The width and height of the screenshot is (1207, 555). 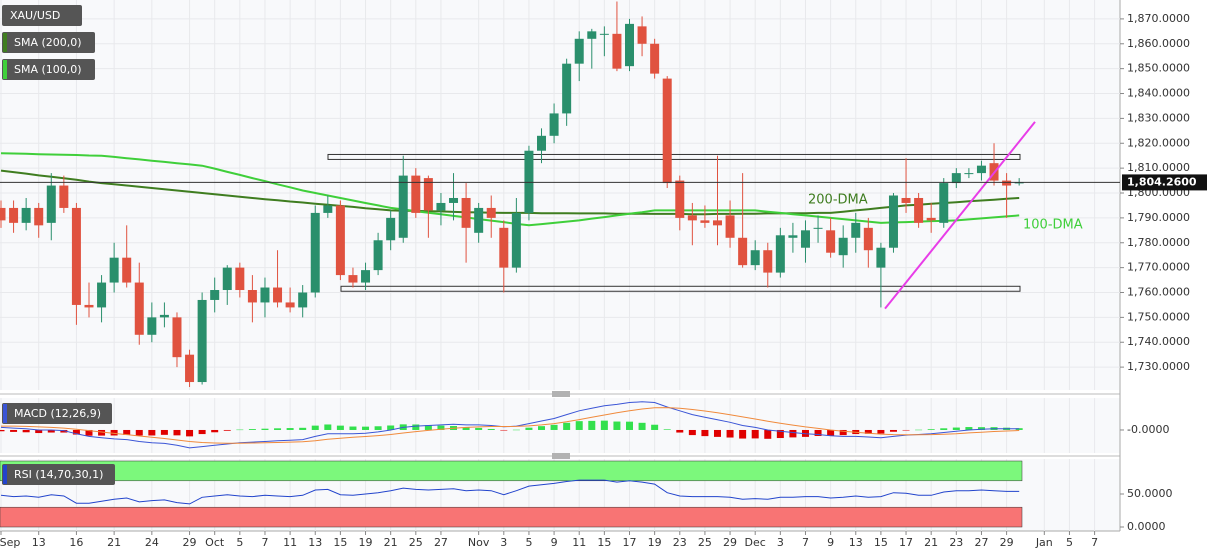 What do you see at coordinates (1158, 142) in the screenshot?
I see `y-tick-label: 1,820.0000` at bounding box center [1158, 142].